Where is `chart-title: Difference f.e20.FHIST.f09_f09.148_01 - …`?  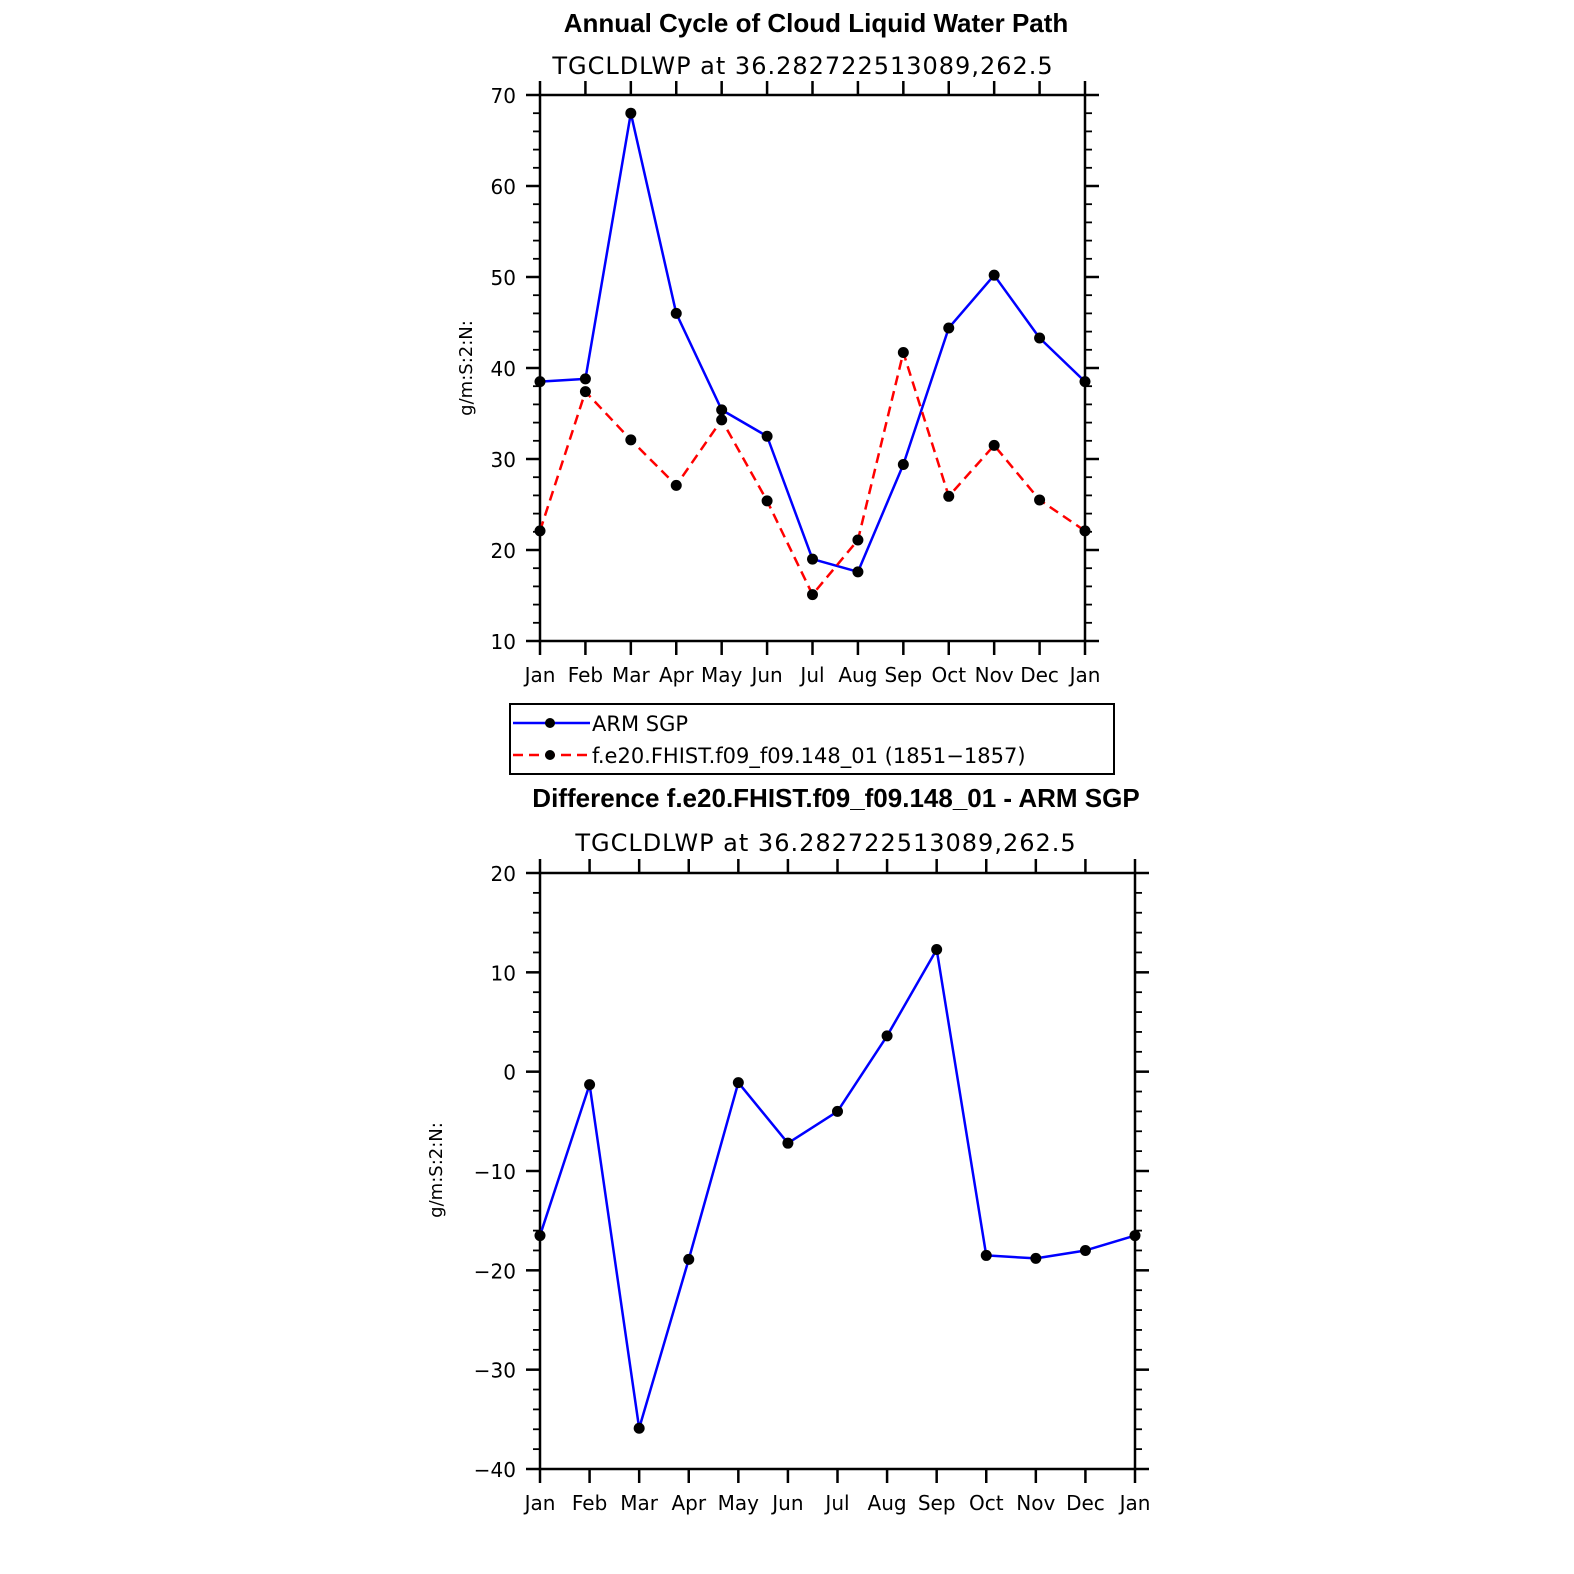
chart-title: Difference f.e20.FHIST.f09_f09.148_01 - … is located at coordinates (835, 798).